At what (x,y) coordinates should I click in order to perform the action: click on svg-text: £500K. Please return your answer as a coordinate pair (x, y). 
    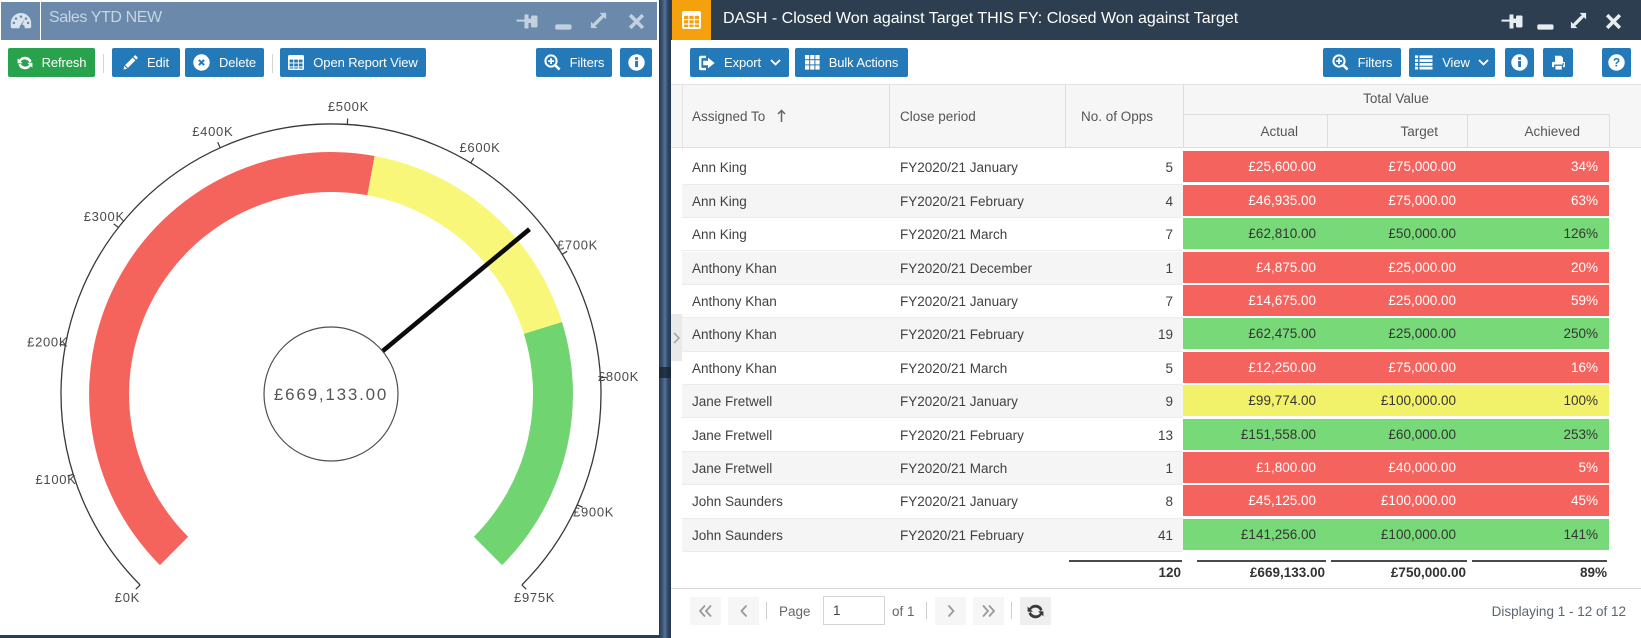
    Looking at the image, I should click on (348, 106).